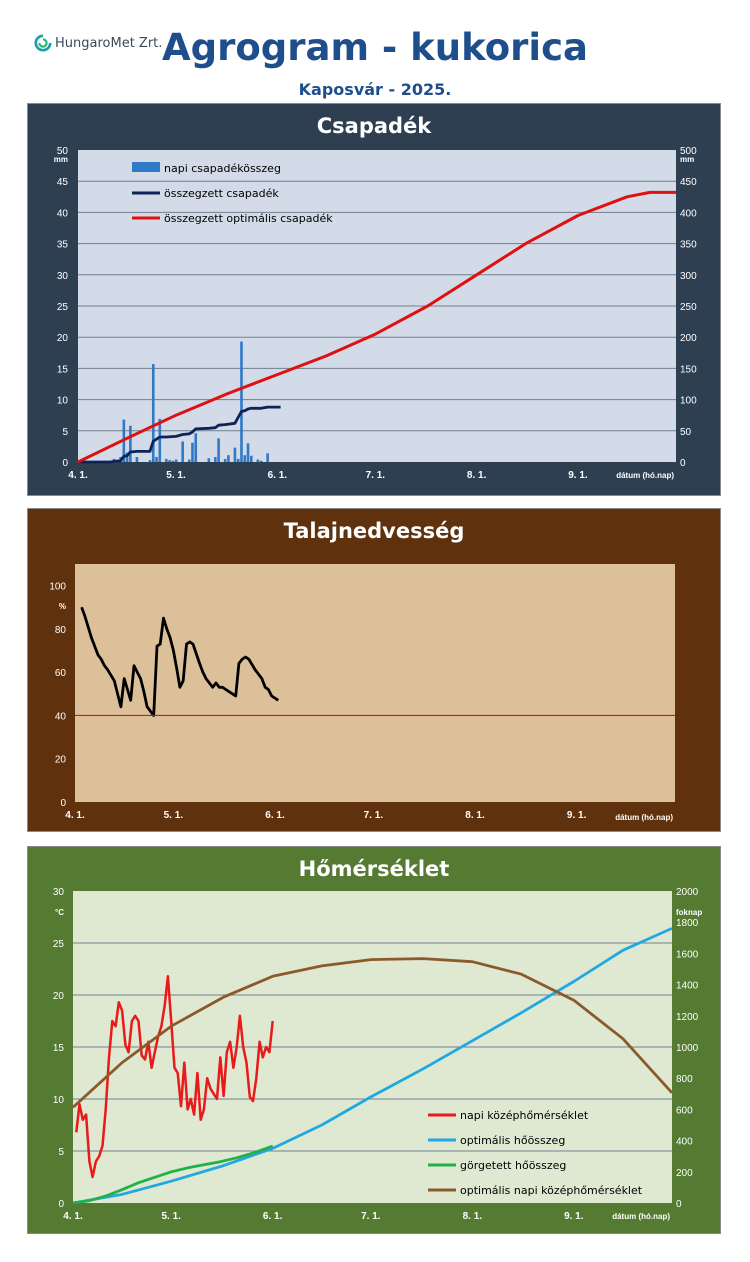 The image size is (750, 1262). I want to click on logo-swirl-icon, so click(43, 43).